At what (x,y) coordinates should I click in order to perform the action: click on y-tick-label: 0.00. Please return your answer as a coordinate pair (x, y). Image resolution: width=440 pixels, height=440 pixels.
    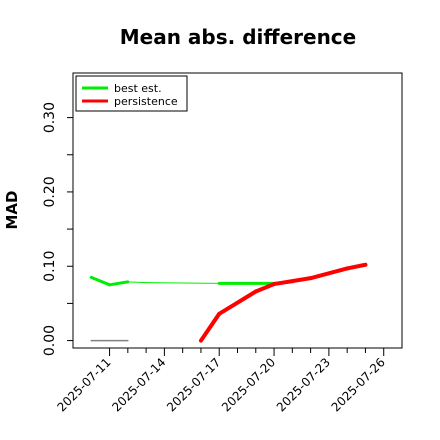
    Looking at the image, I should click on (50, 340).